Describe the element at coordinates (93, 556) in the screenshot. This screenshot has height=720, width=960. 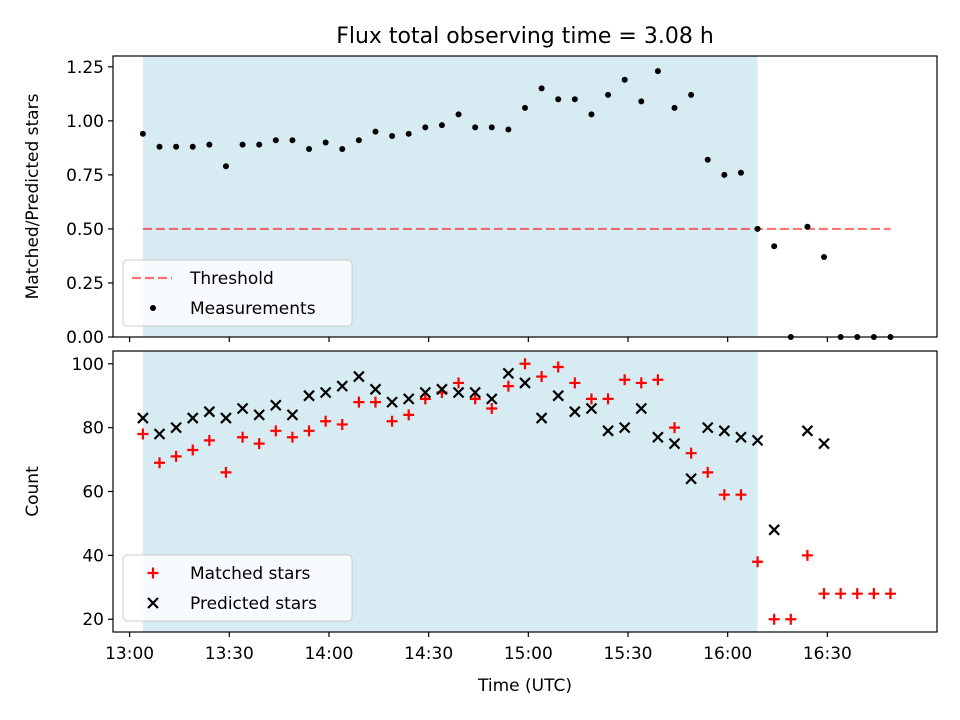
I see `y-tick-label: 40` at that location.